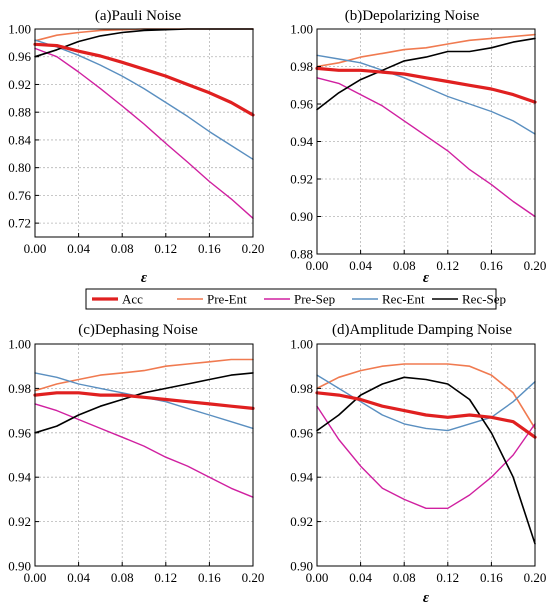  What do you see at coordinates (227, 299) in the screenshot?
I see `legend-label-pre-ent: Pre-Ent` at bounding box center [227, 299].